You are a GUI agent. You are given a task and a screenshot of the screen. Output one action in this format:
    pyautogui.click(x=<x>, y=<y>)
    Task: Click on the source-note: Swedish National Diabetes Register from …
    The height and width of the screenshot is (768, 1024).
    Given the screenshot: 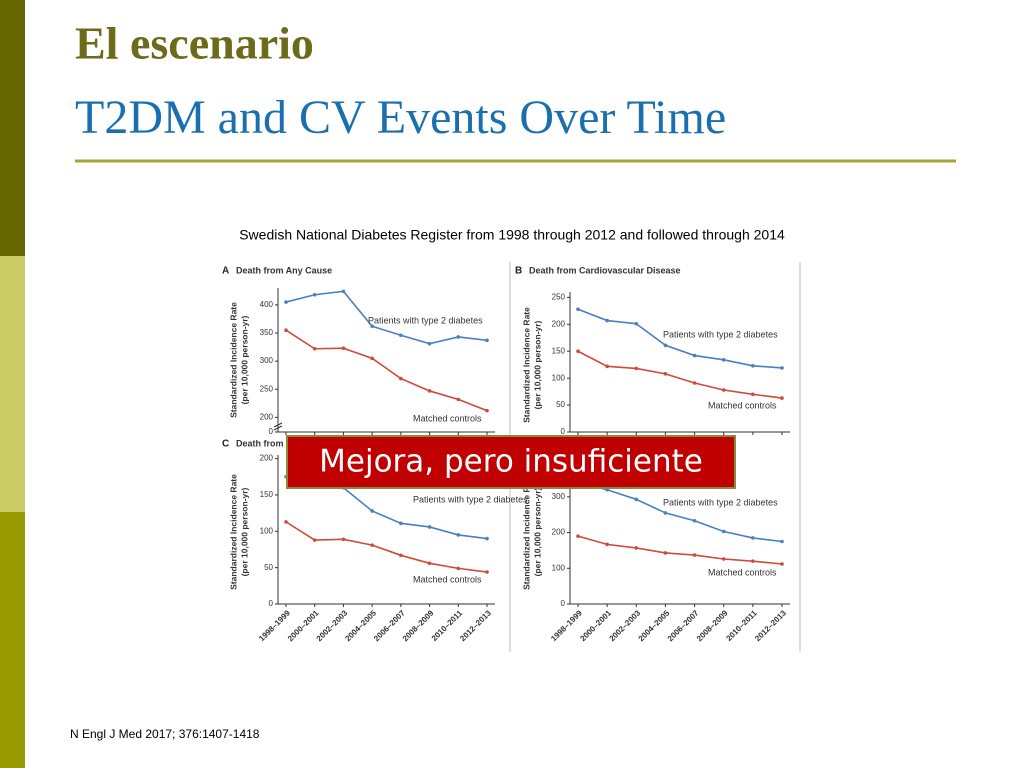 What is the action you would take?
    pyautogui.click(x=512, y=235)
    